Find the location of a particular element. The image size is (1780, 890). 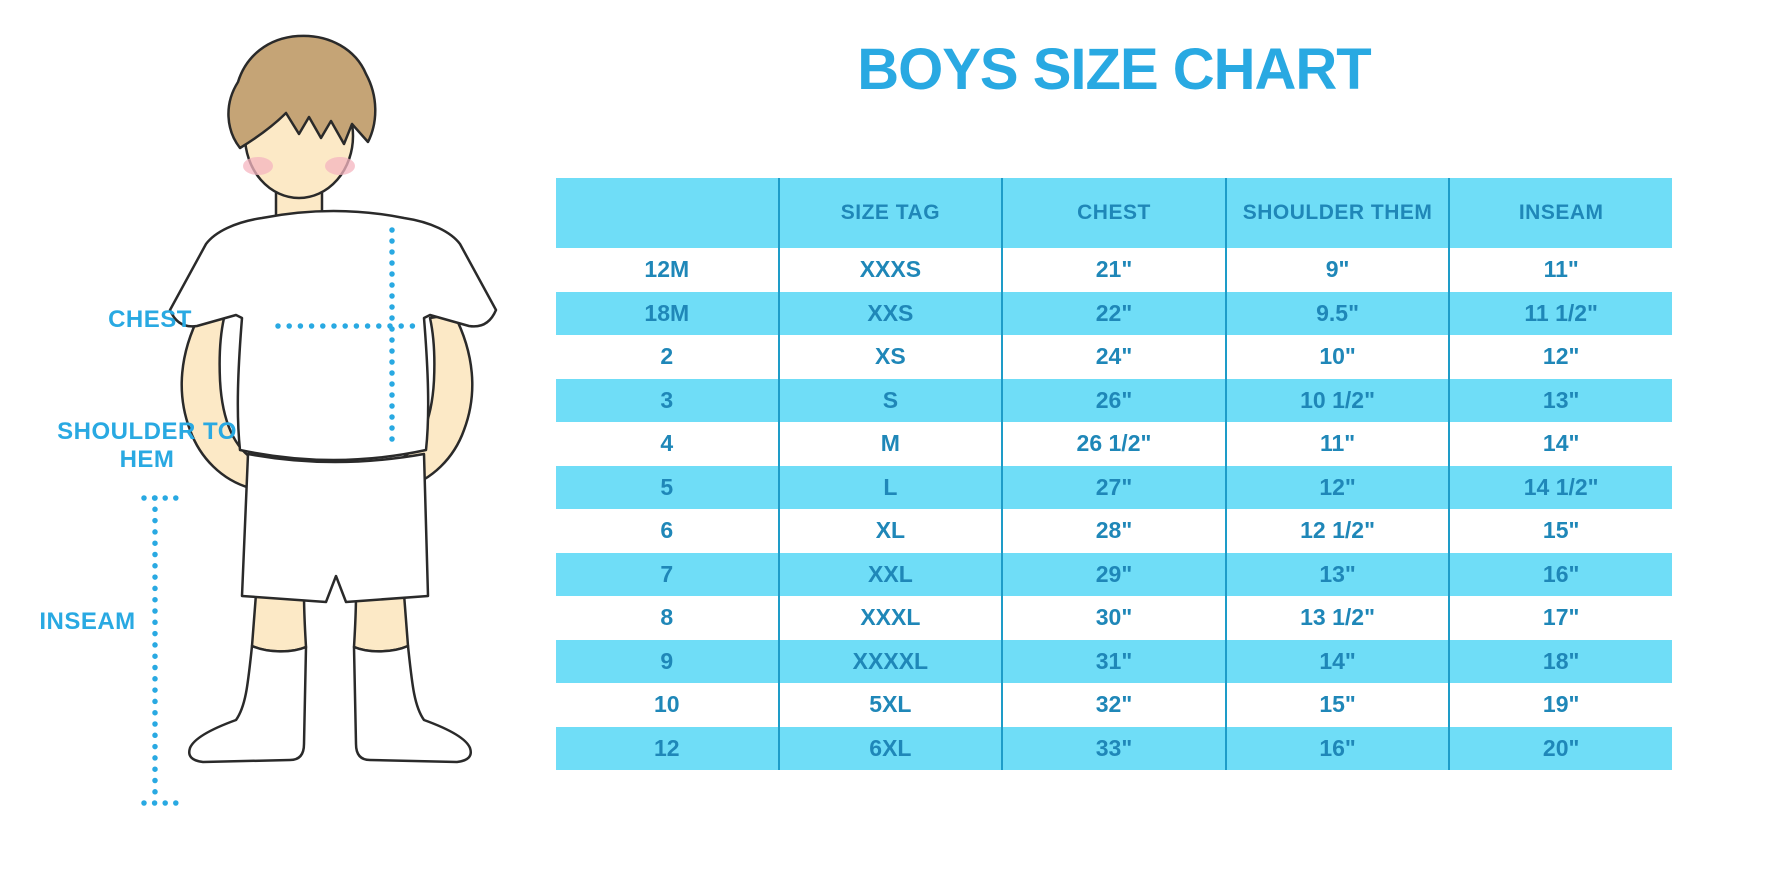

table-cell: 31" is located at coordinates (1115, 661).